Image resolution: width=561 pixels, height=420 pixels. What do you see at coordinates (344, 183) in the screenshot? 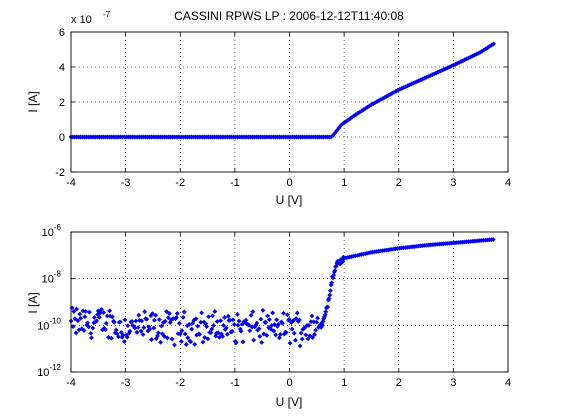
I see `top-x-tick-label: 1` at bounding box center [344, 183].